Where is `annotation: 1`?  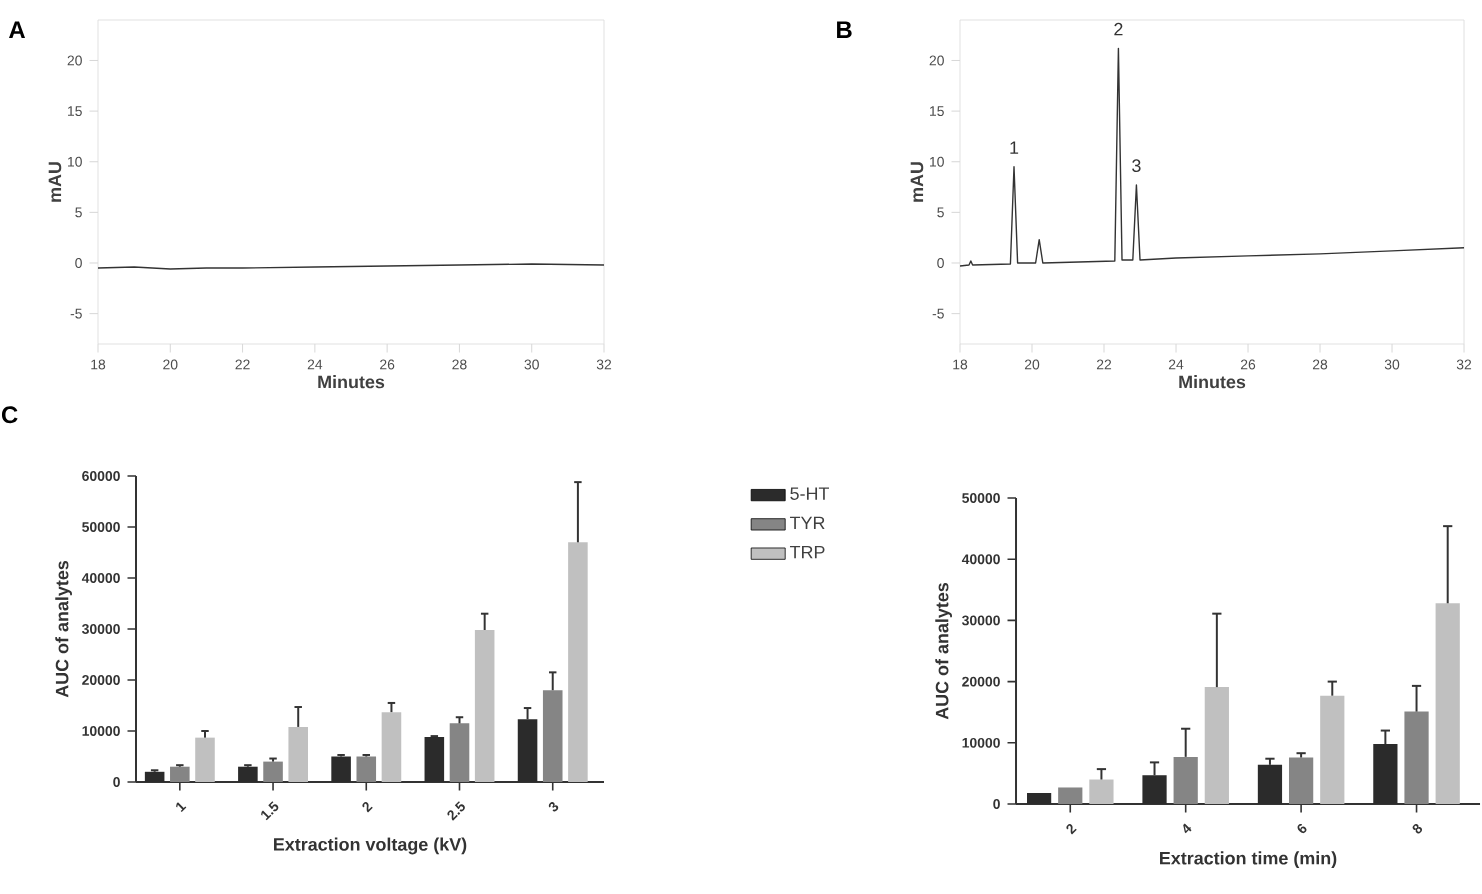 annotation: 1 is located at coordinates (1014, 147).